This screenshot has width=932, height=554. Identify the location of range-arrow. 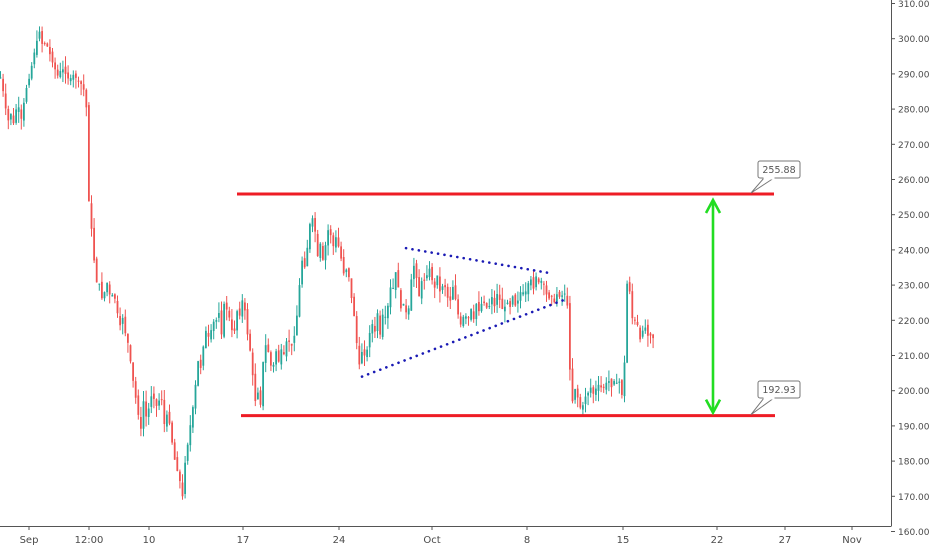
(713, 306).